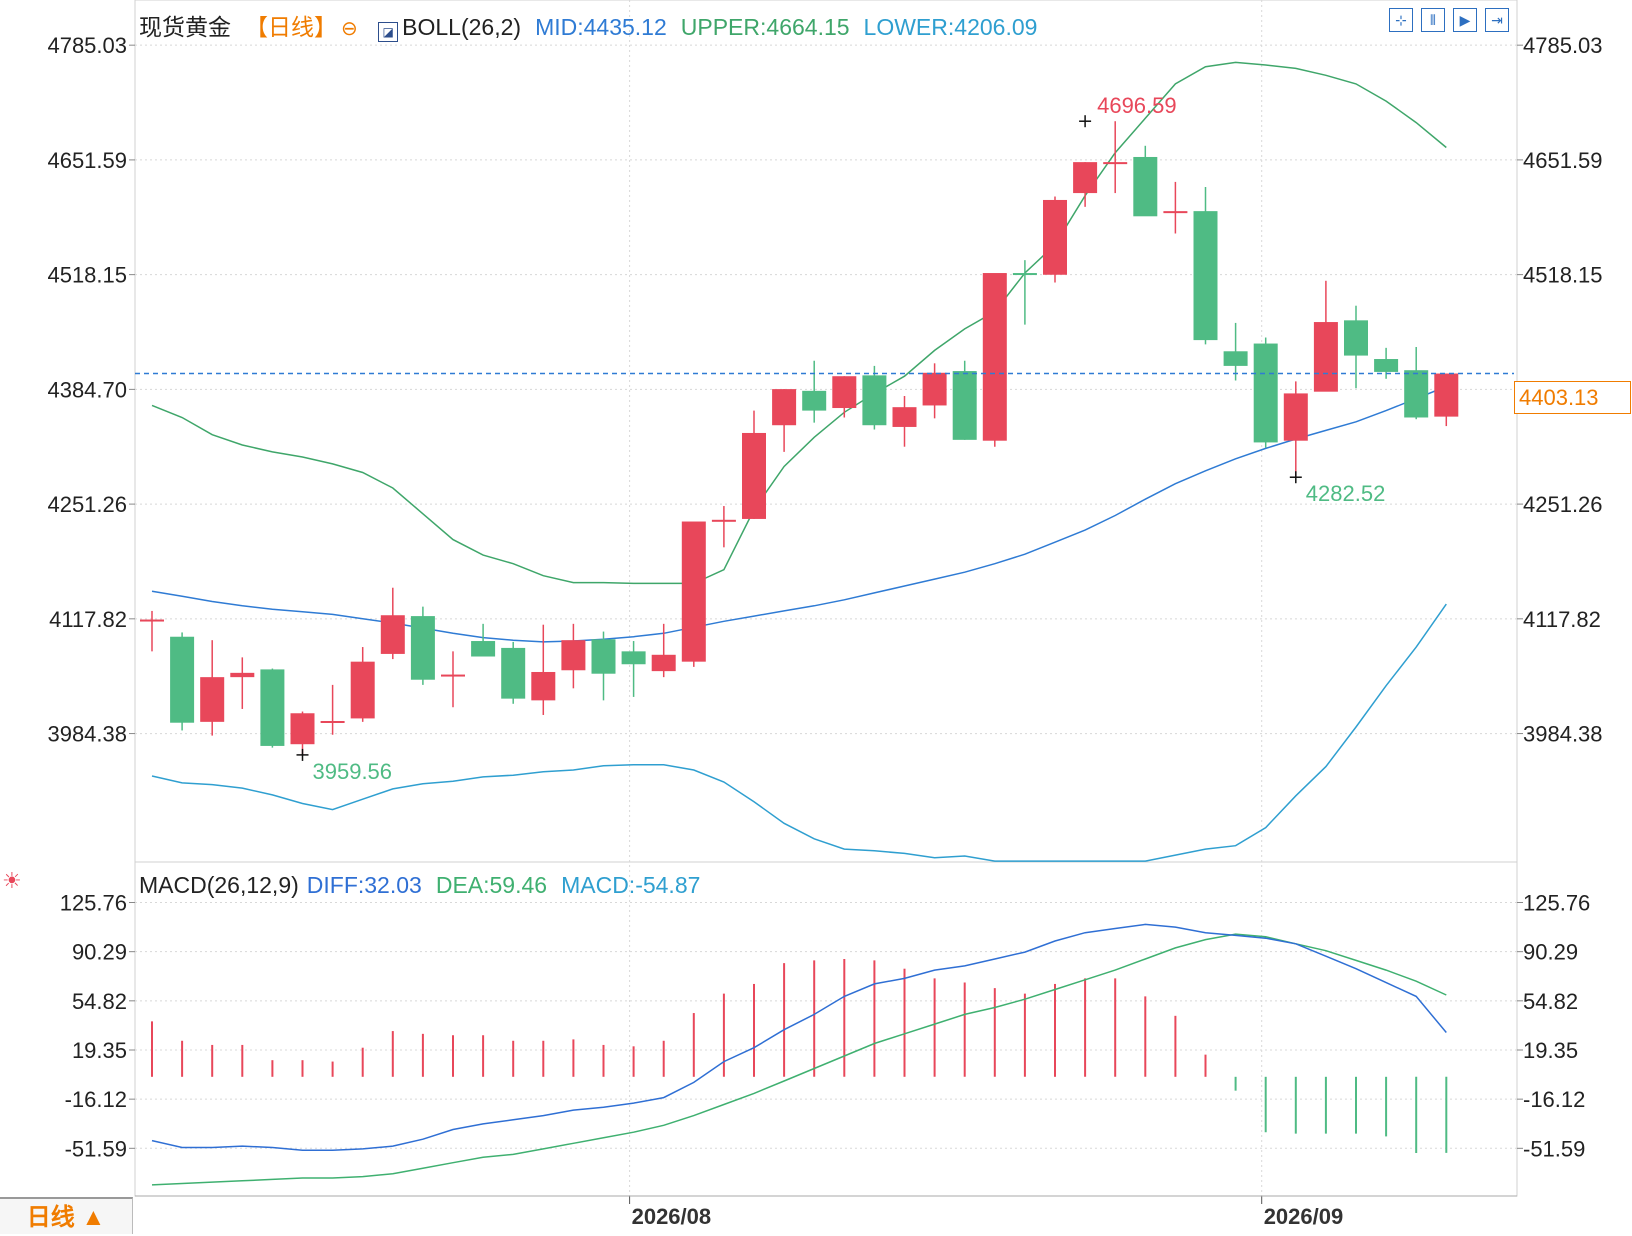  What do you see at coordinates (87, 389) in the screenshot?
I see `main-ytick-label-left: 4384.70` at bounding box center [87, 389].